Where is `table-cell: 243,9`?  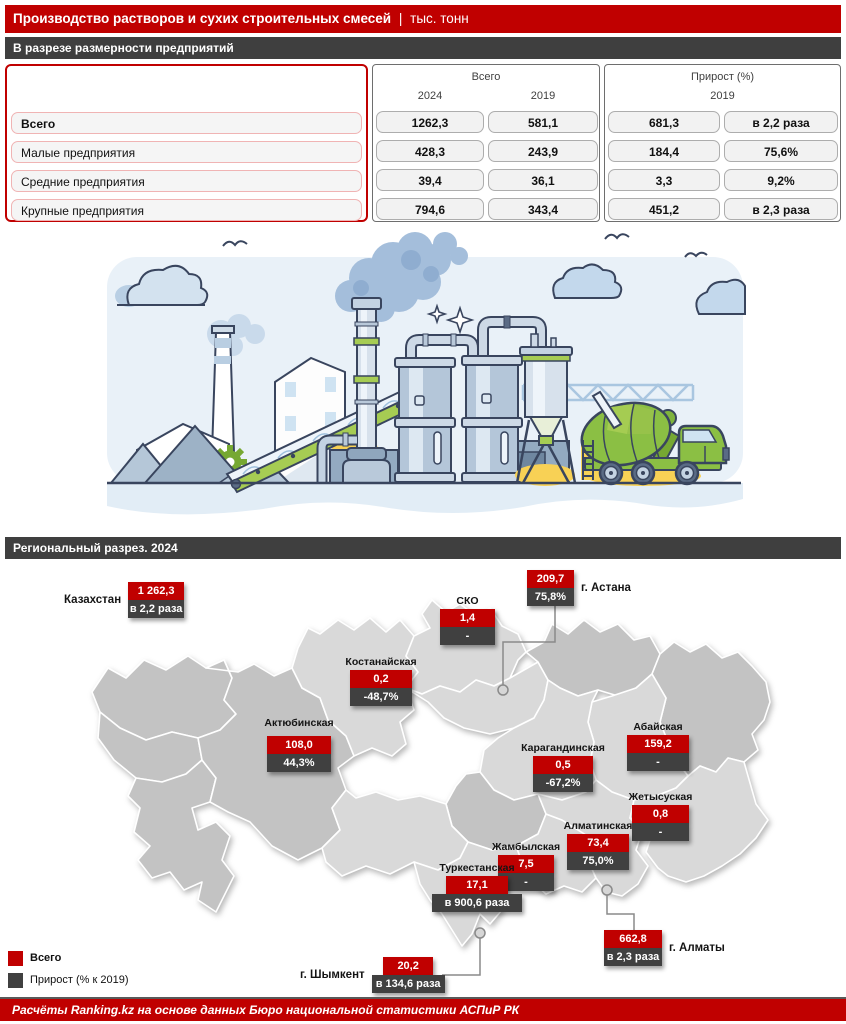 table-cell: 243,9 is located at coordinates (543, 151).